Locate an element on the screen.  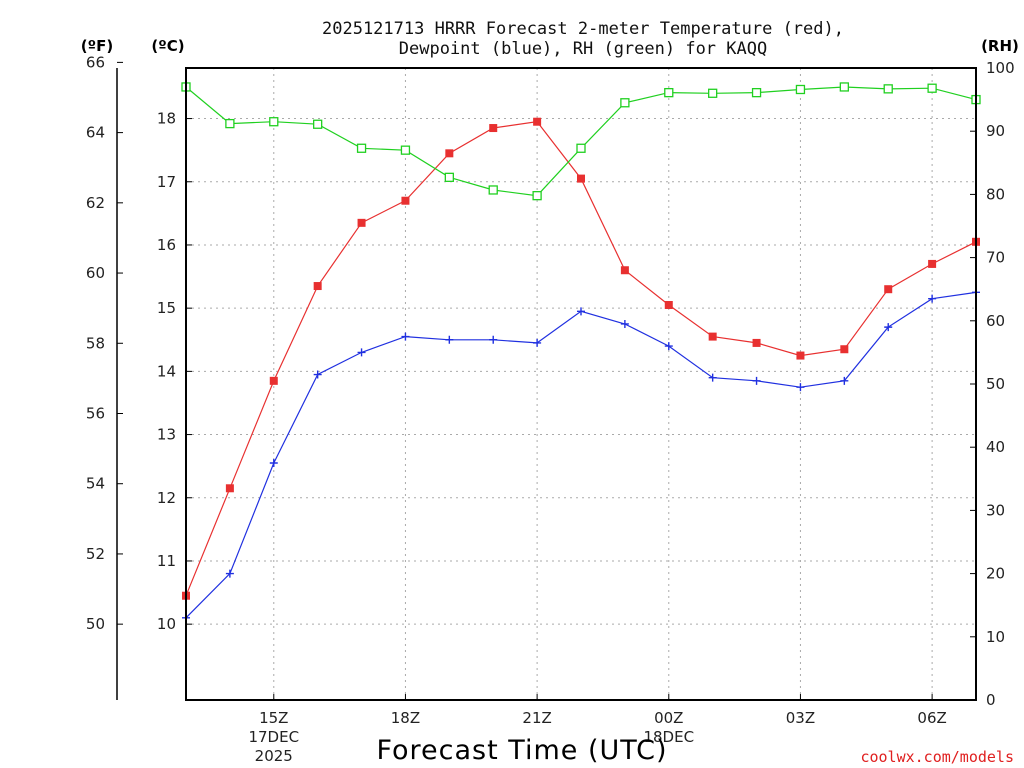
celsius-tick-label: 10 is located at coordinates (166, 624).